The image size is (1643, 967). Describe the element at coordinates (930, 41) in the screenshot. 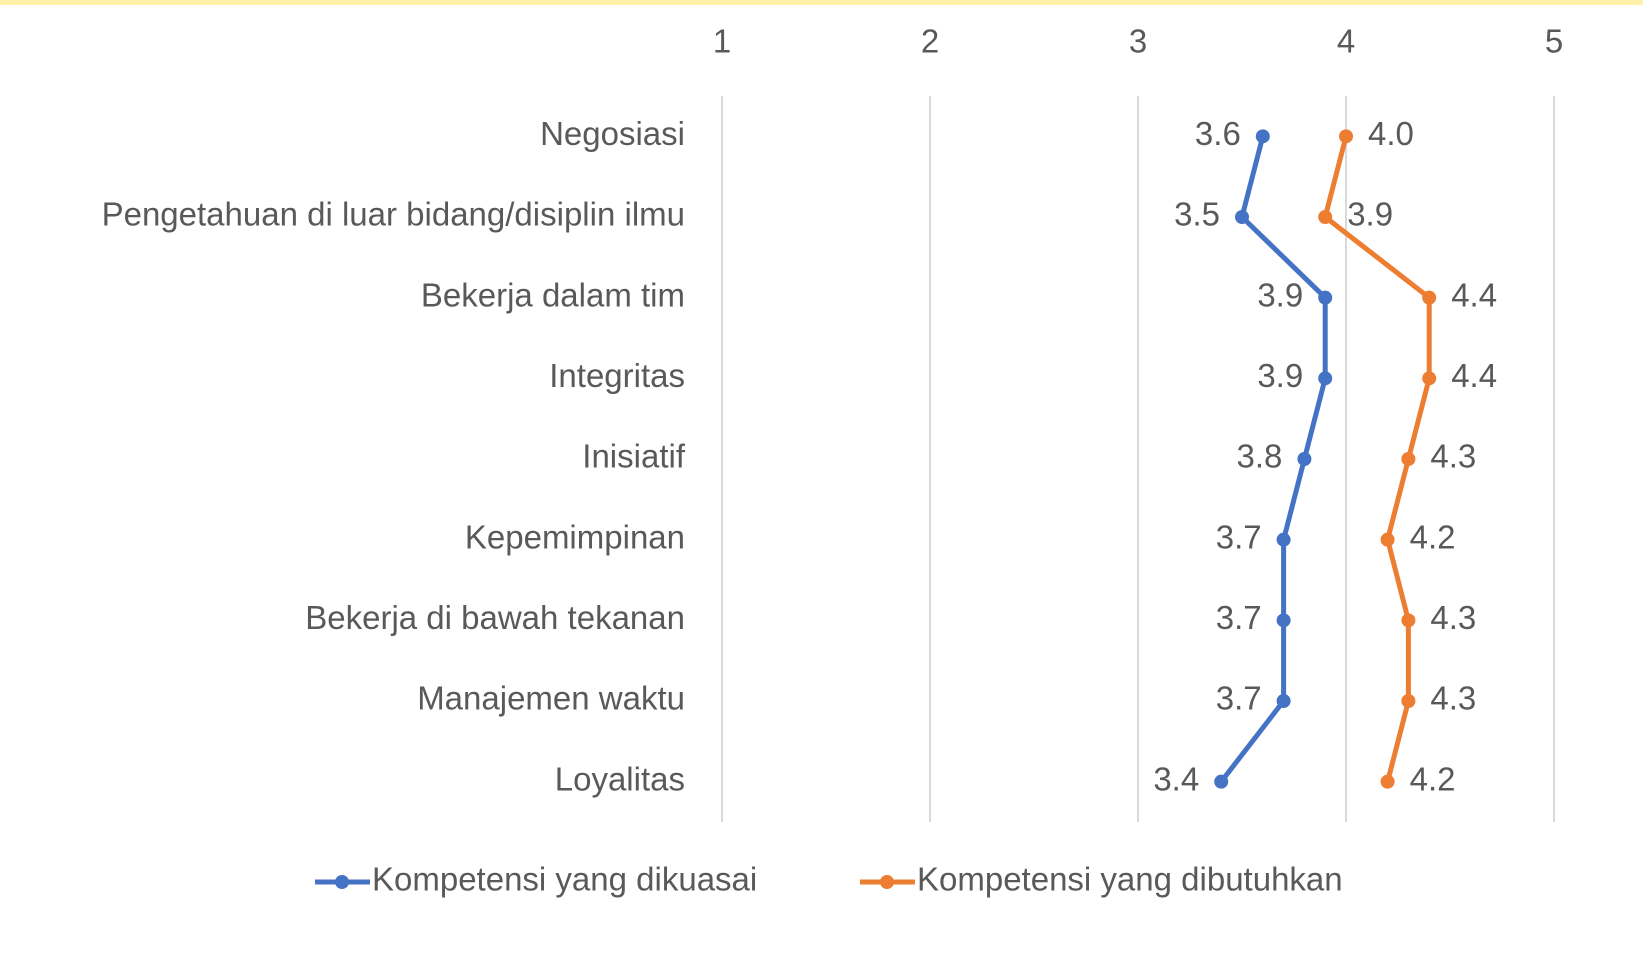

I see `x-tick-label: 2` at that location.